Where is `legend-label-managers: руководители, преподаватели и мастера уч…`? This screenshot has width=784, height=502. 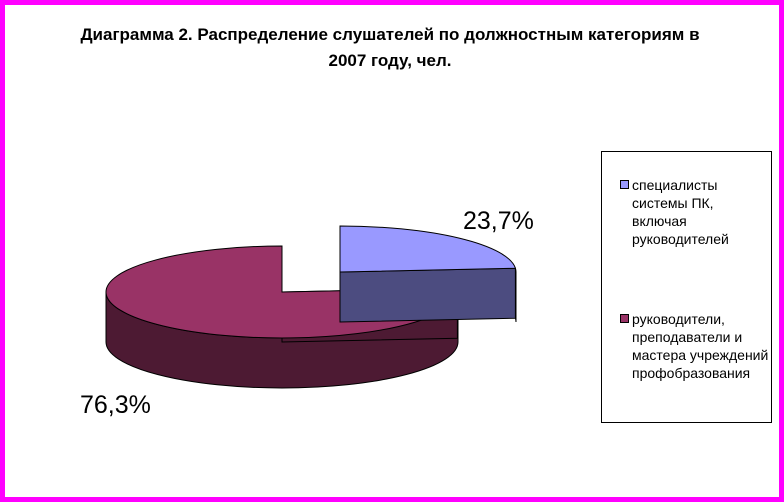 legend-label-managers: руководители, преподаватели и мастера уч… is located at coordinates (700, 346).